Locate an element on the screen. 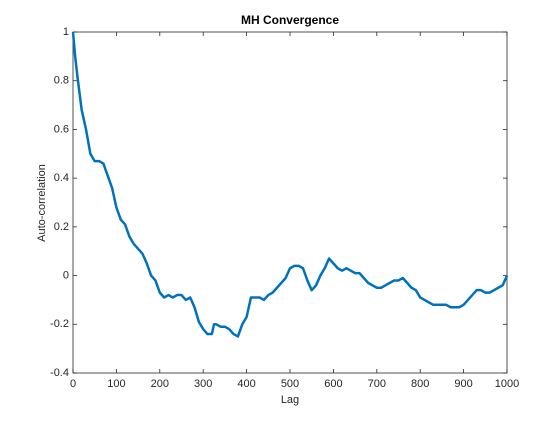 The image size is (560, 425). x-tick-label: 0 is located at coordinates (73, 384).